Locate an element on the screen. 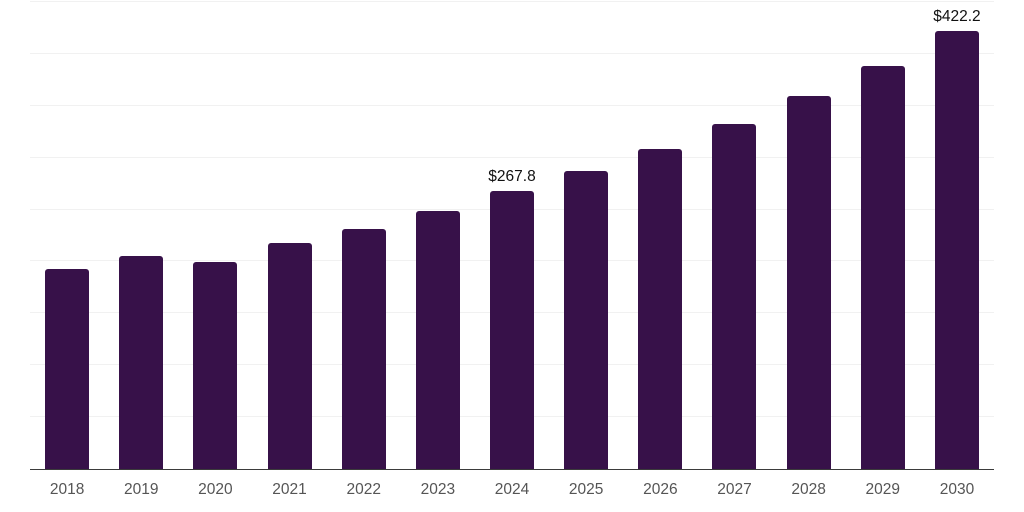 The height and width of the screenshot is (512, 1024). bar-2020 is located at coordinates (215, 365).